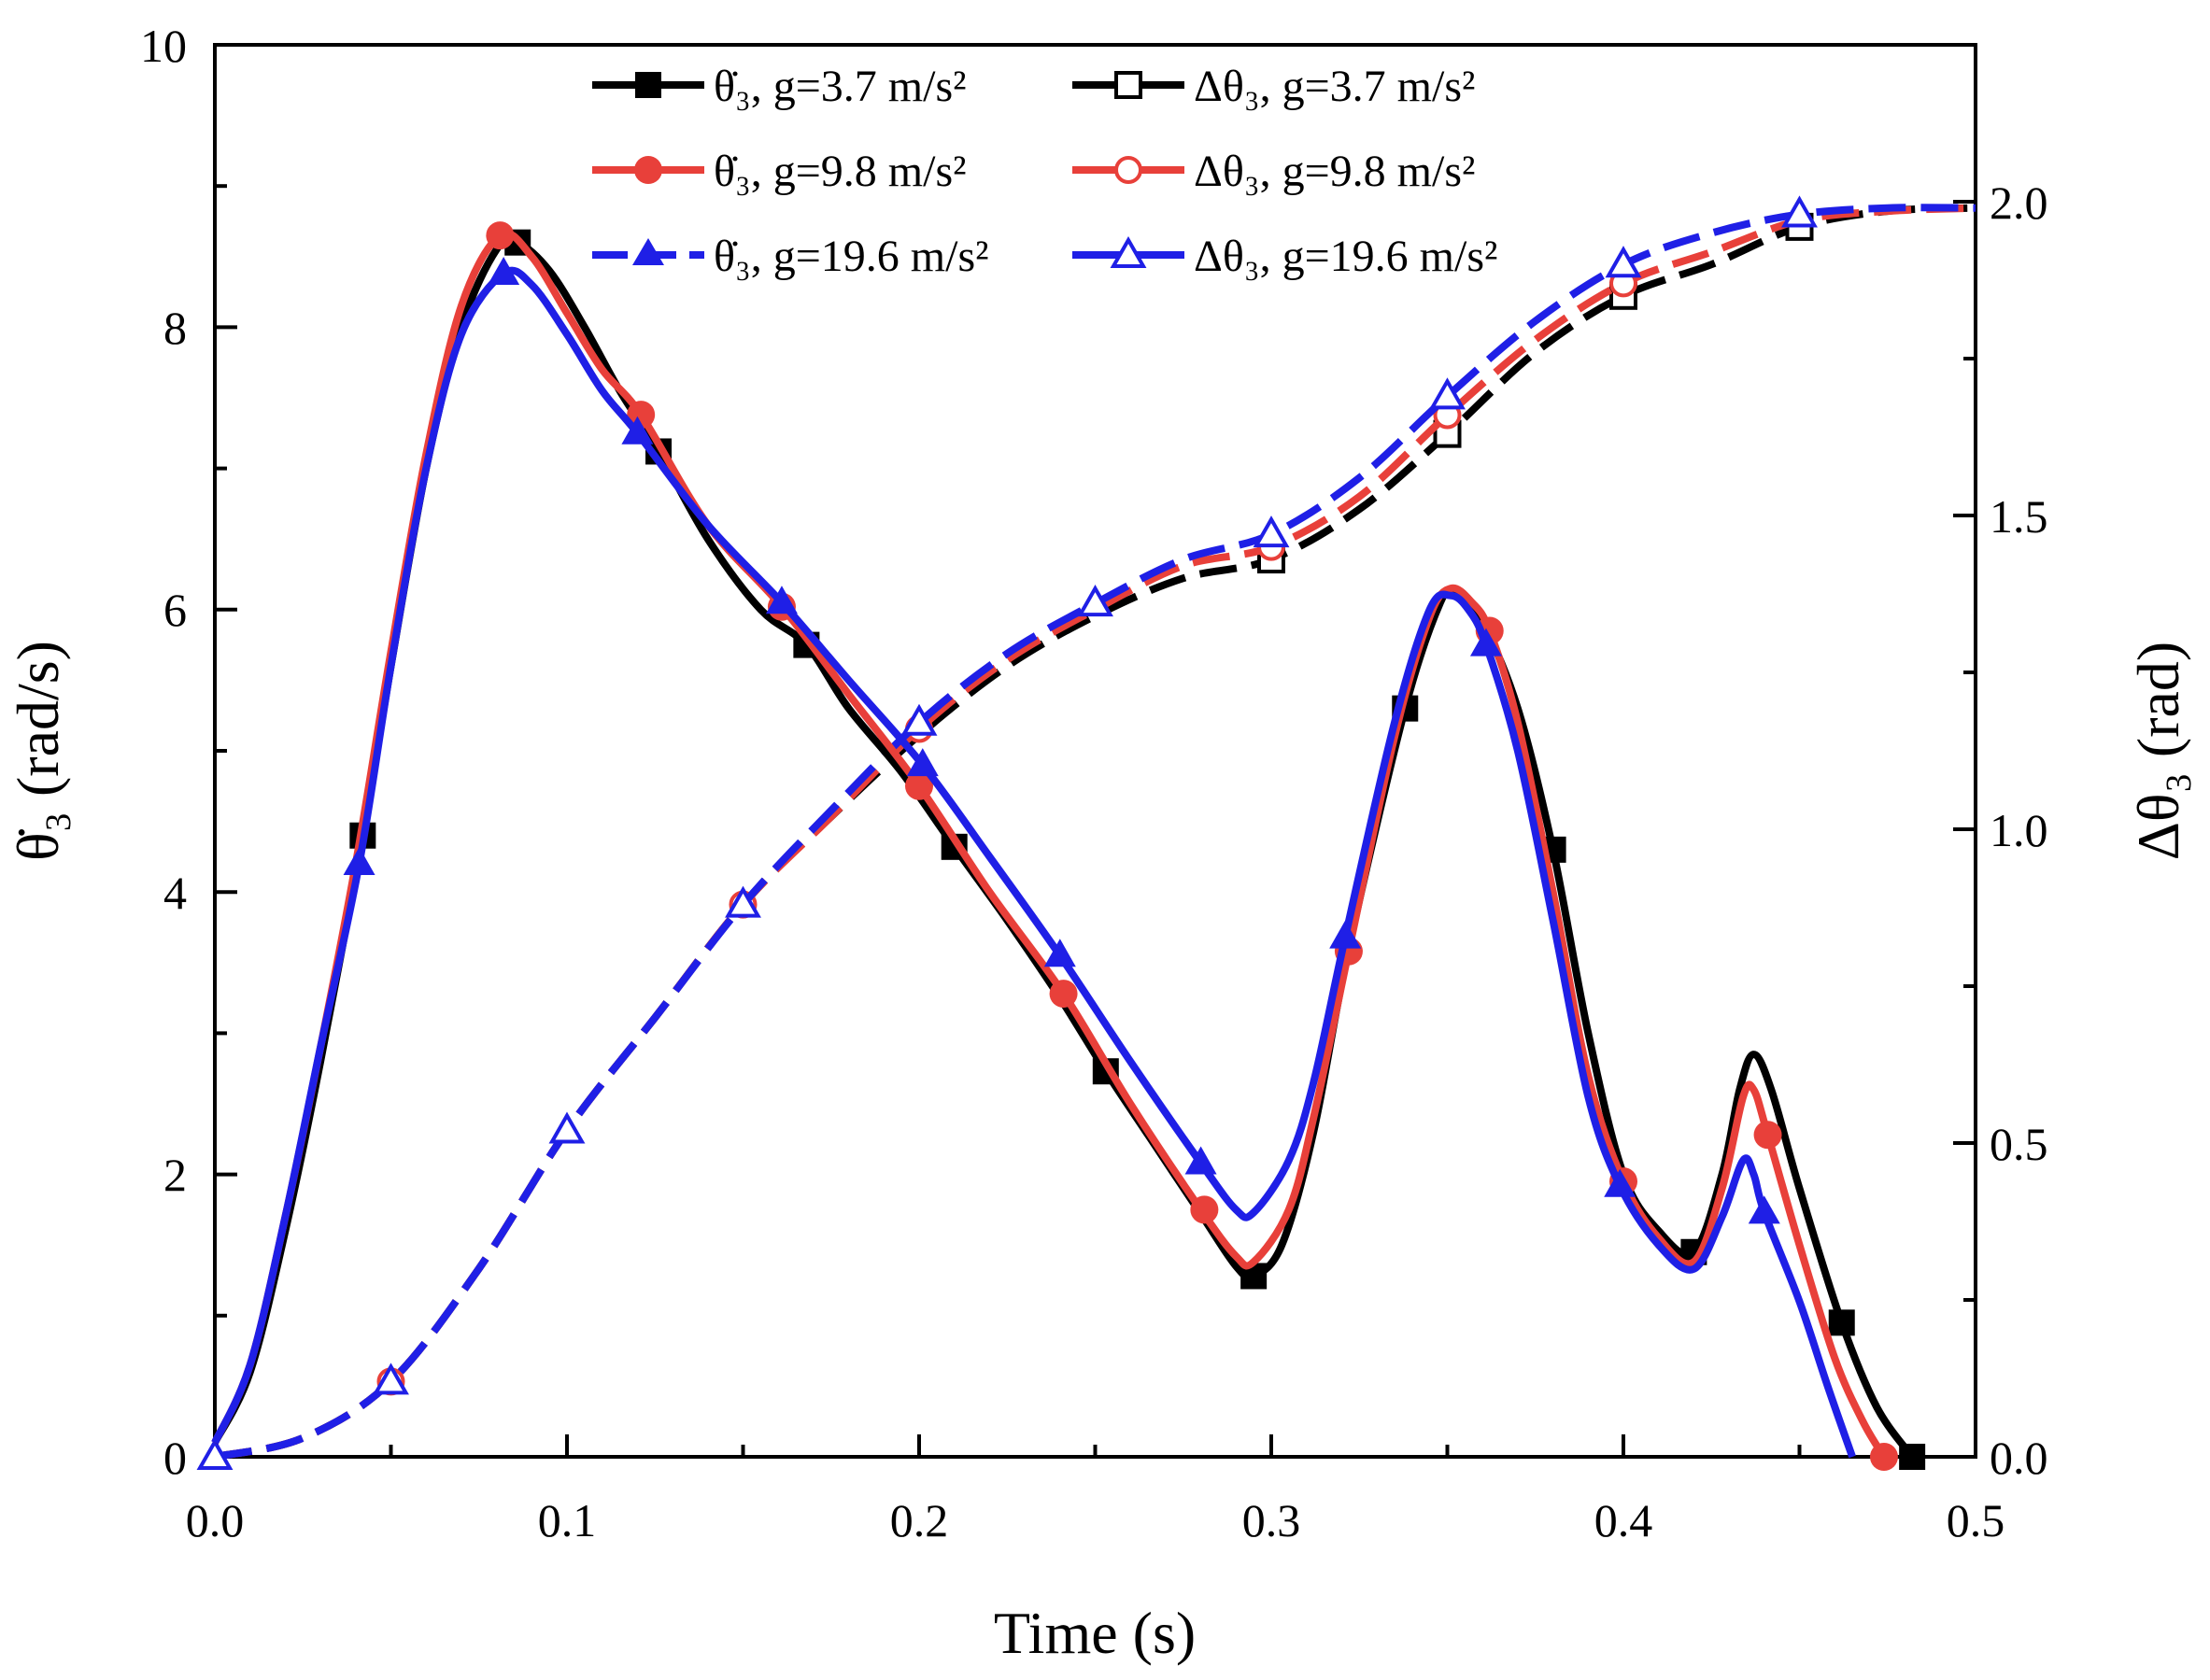 The width and height of the screenshot is (2210, 1680). Describe the element at coordinates (2019, 202) in the screenshot. I see `y-right-tick-label: 2.0` at that location.